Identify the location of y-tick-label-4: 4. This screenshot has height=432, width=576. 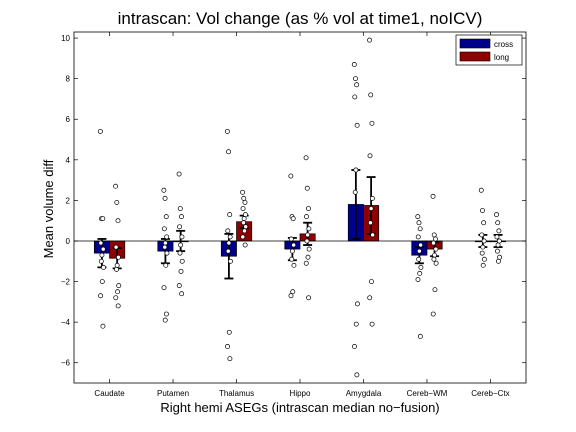
(68, 160).